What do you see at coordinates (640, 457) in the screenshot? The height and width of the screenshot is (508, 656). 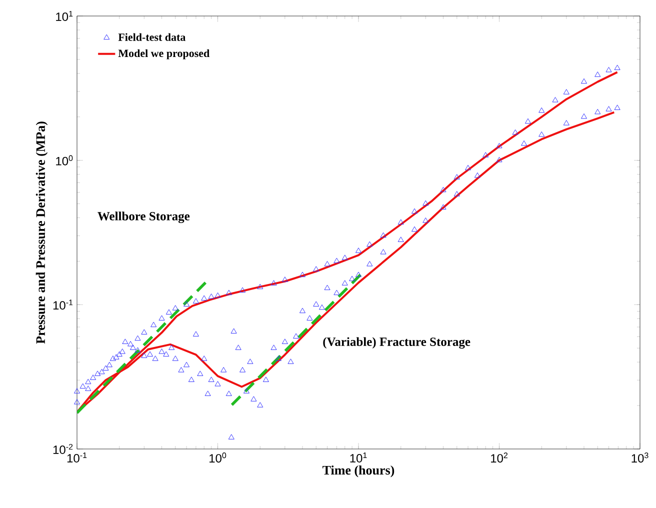 I see `x-tick-label: 10$^{3}$` at bounding box center [640, 457].